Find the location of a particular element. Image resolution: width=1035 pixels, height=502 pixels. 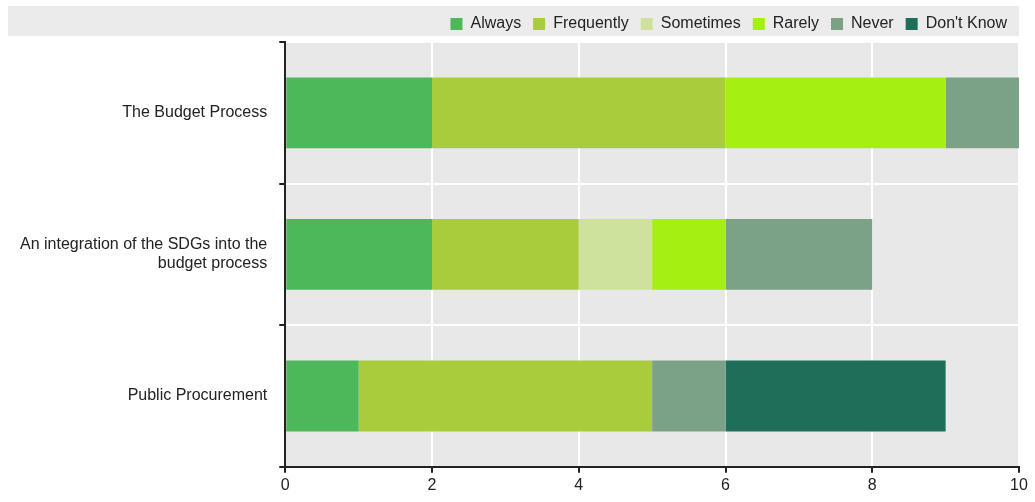

x-tick-label: 4 is located at coordinates (579, 484).